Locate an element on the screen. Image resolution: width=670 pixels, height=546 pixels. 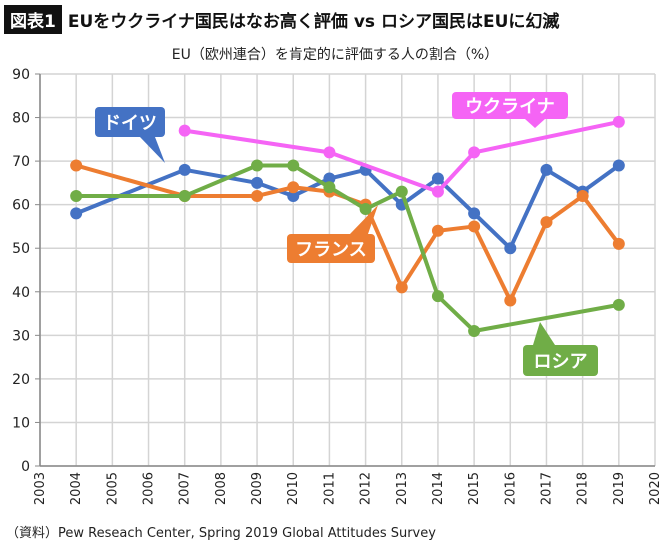
y-tick-label: 40 is located at coordinates (21, 293).